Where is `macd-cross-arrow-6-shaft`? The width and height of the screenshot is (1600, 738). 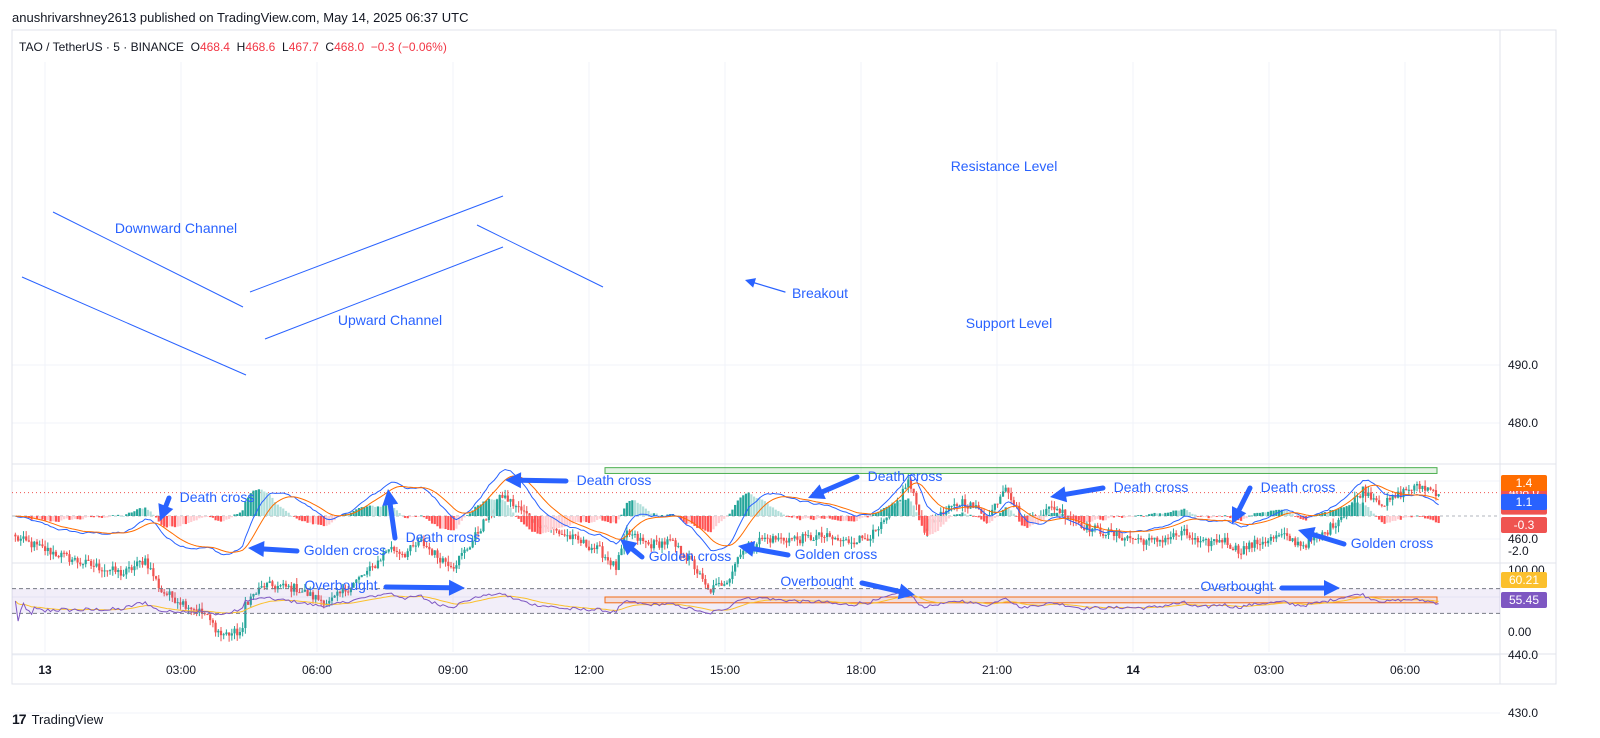
macd-cross-arrow-6-shaft is located at coordinates (840, 484).